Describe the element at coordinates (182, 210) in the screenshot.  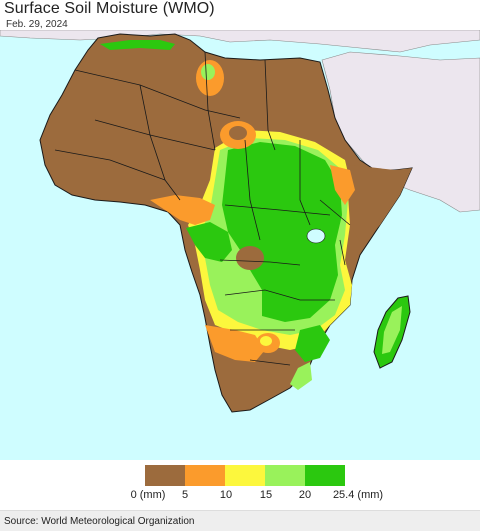
I see `guinea-coast-orange` at that location.